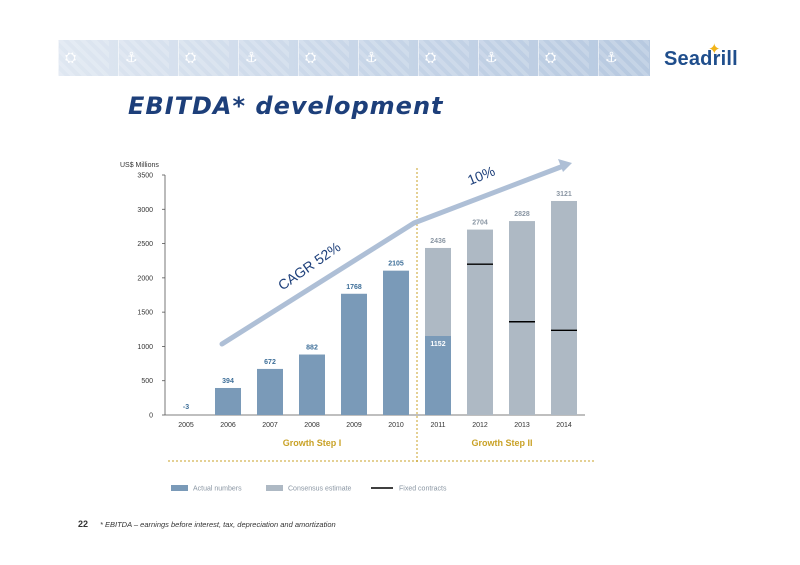 This screenshot has width=800, height=565. I want to click on cagr-trend-line, so click(318, 283).